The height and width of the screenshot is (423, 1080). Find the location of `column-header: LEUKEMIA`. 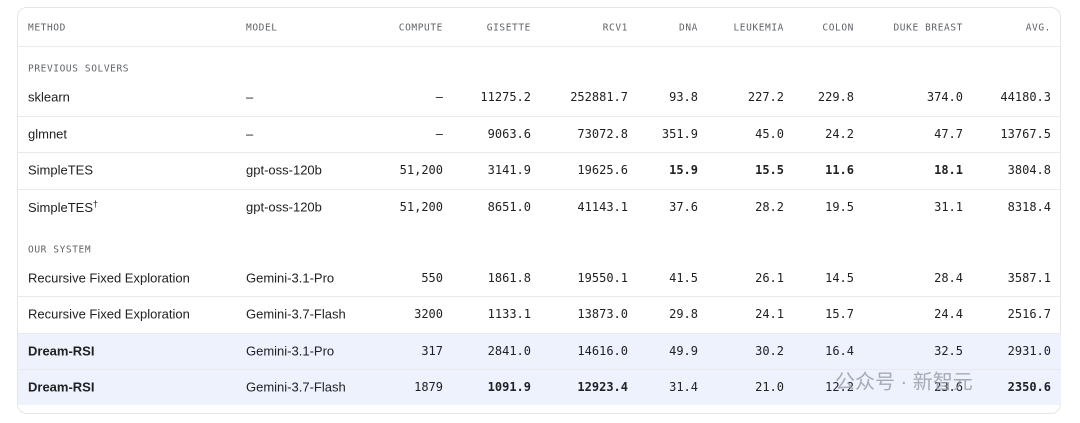

column-header: LEUKEMIA is located at coordinates (758, 28).